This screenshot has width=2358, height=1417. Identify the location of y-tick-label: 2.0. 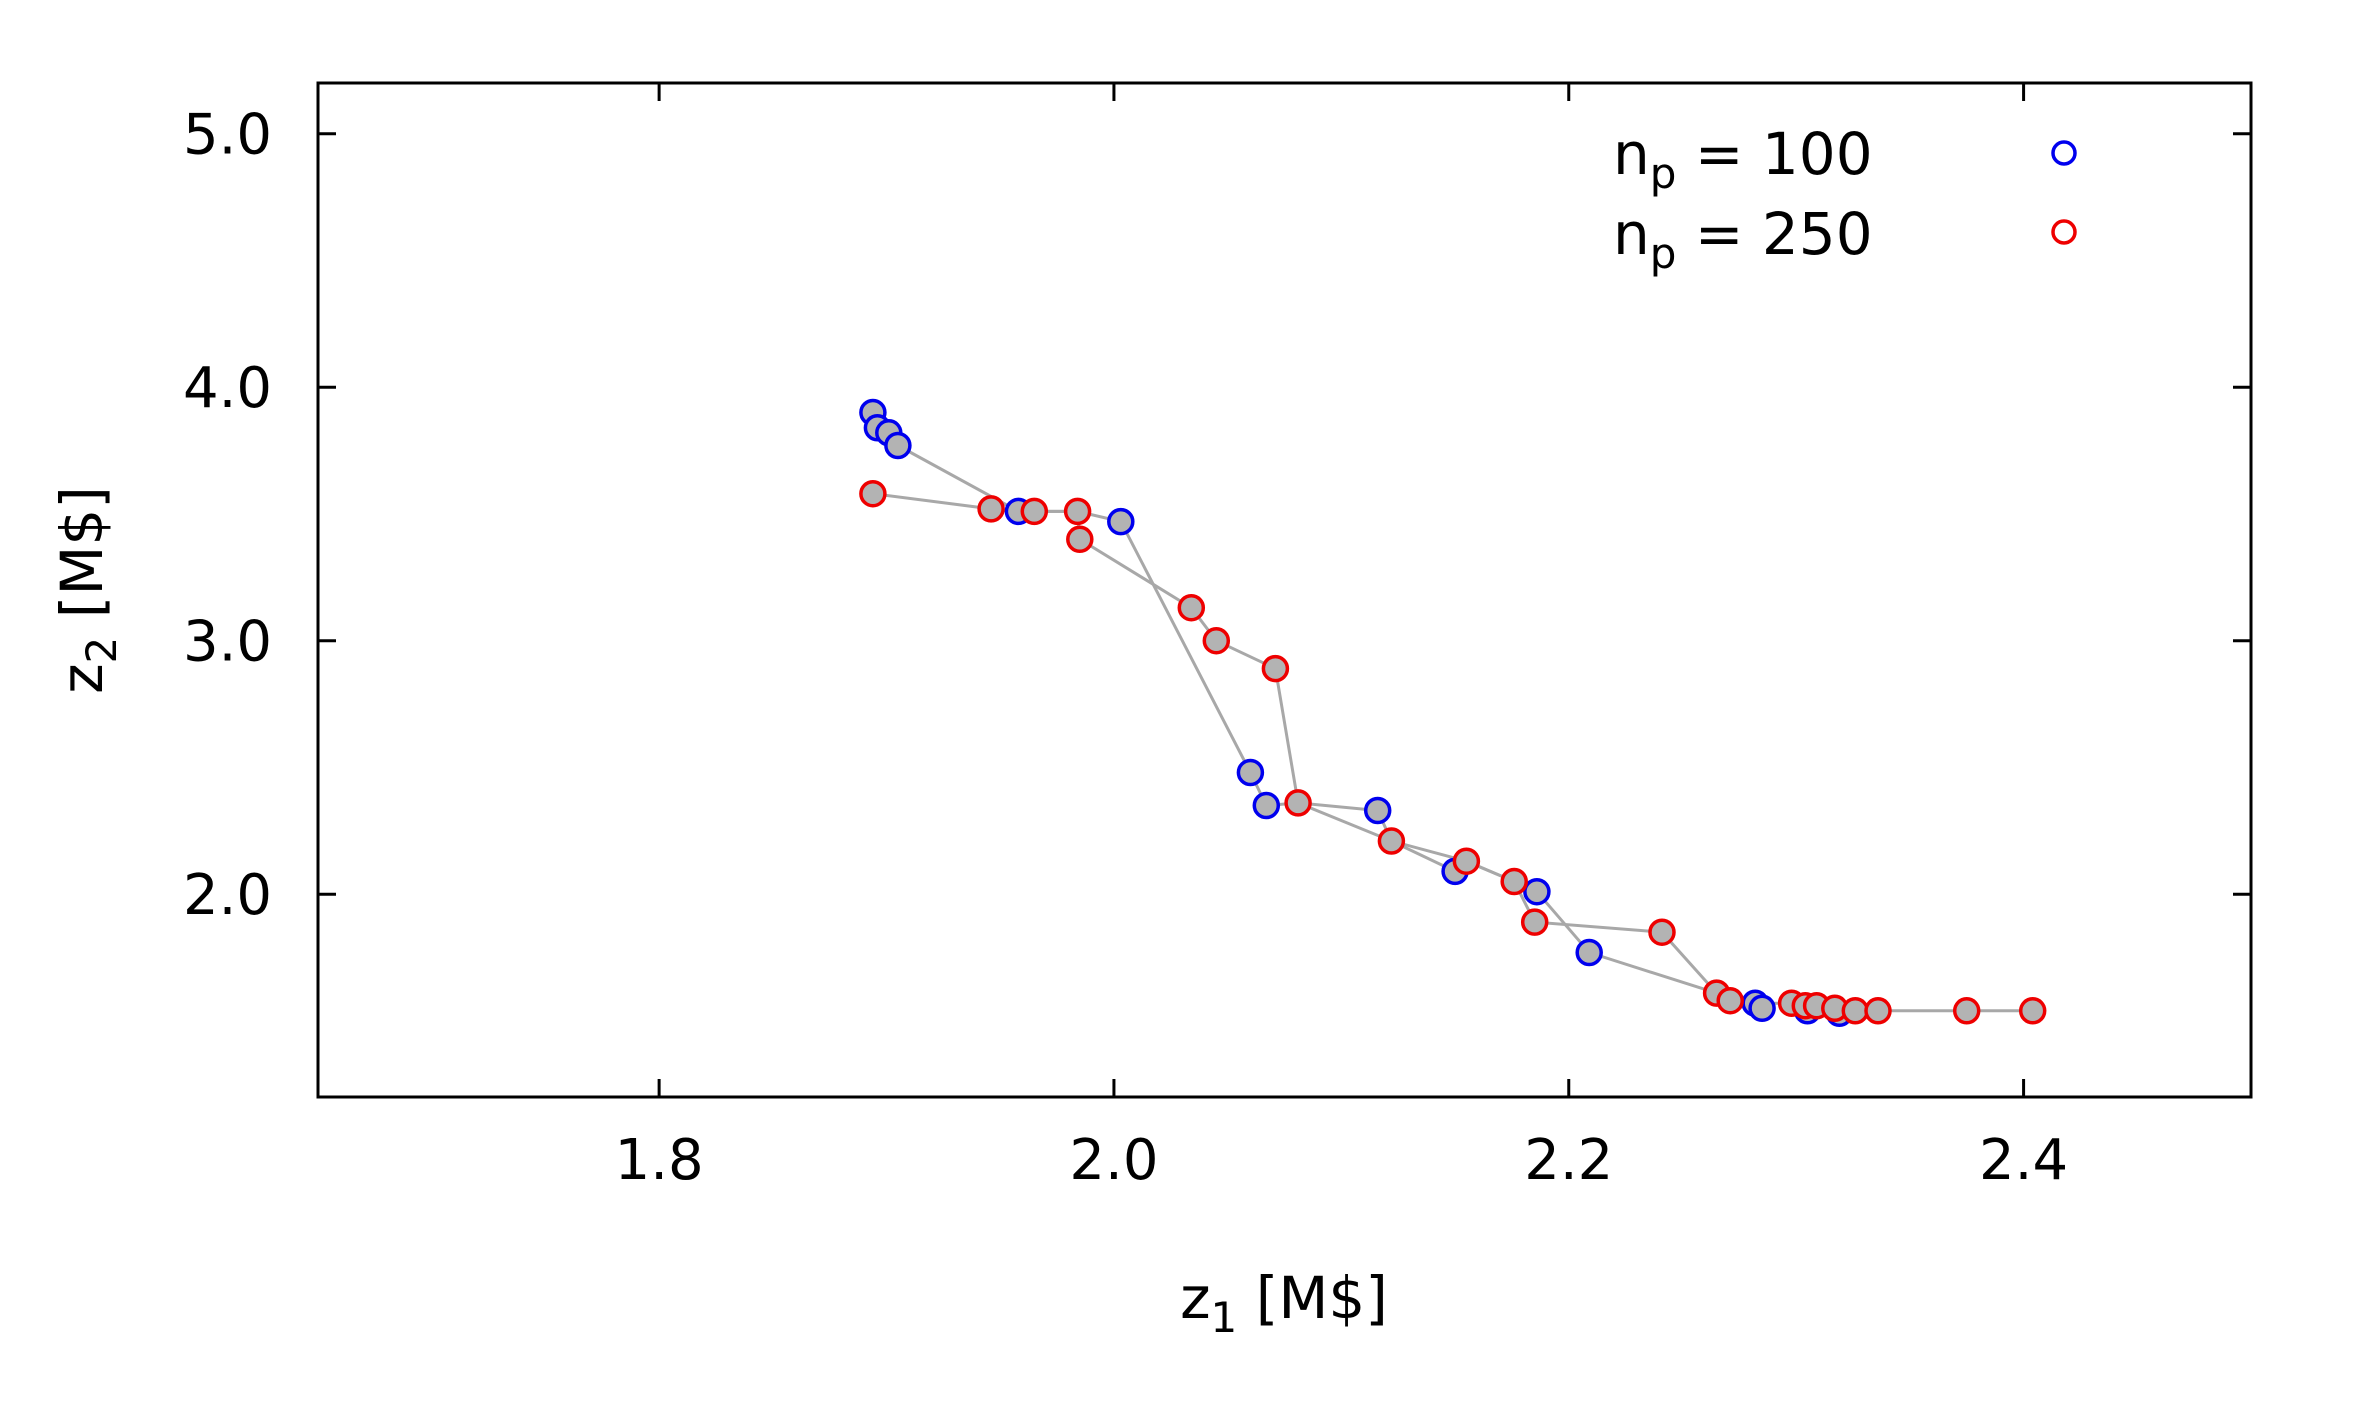
(227, 895).